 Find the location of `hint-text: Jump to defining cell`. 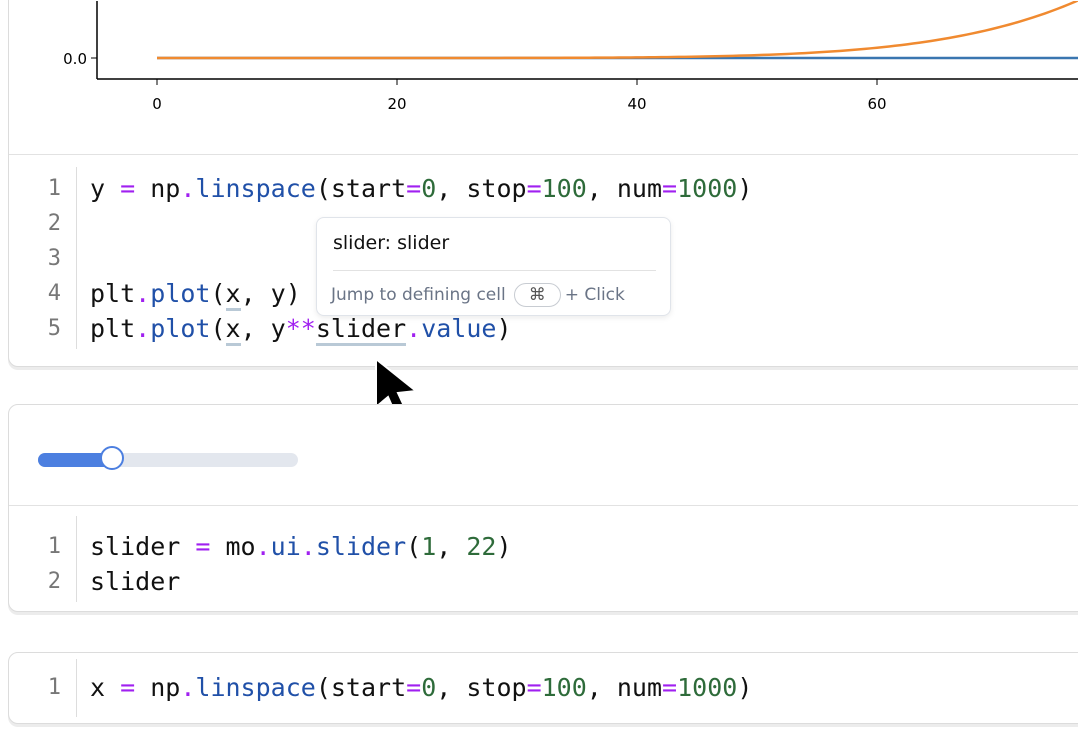

hint-text: Jump to defining cell is located at coordinates (418, 295).